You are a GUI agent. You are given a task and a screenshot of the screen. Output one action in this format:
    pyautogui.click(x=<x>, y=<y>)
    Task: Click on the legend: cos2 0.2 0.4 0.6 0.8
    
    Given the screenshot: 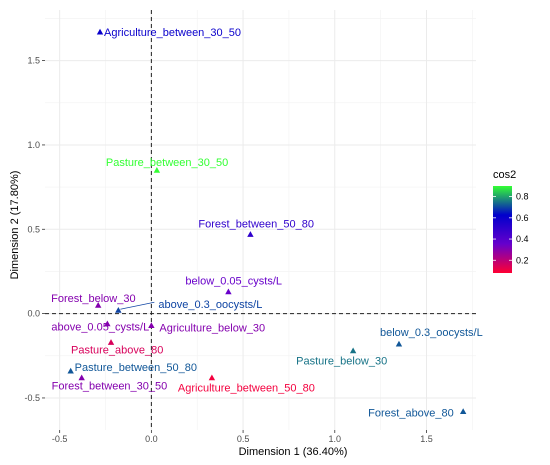 What is the action you would take?
    pyautogui.click(x=511, y=221)
    